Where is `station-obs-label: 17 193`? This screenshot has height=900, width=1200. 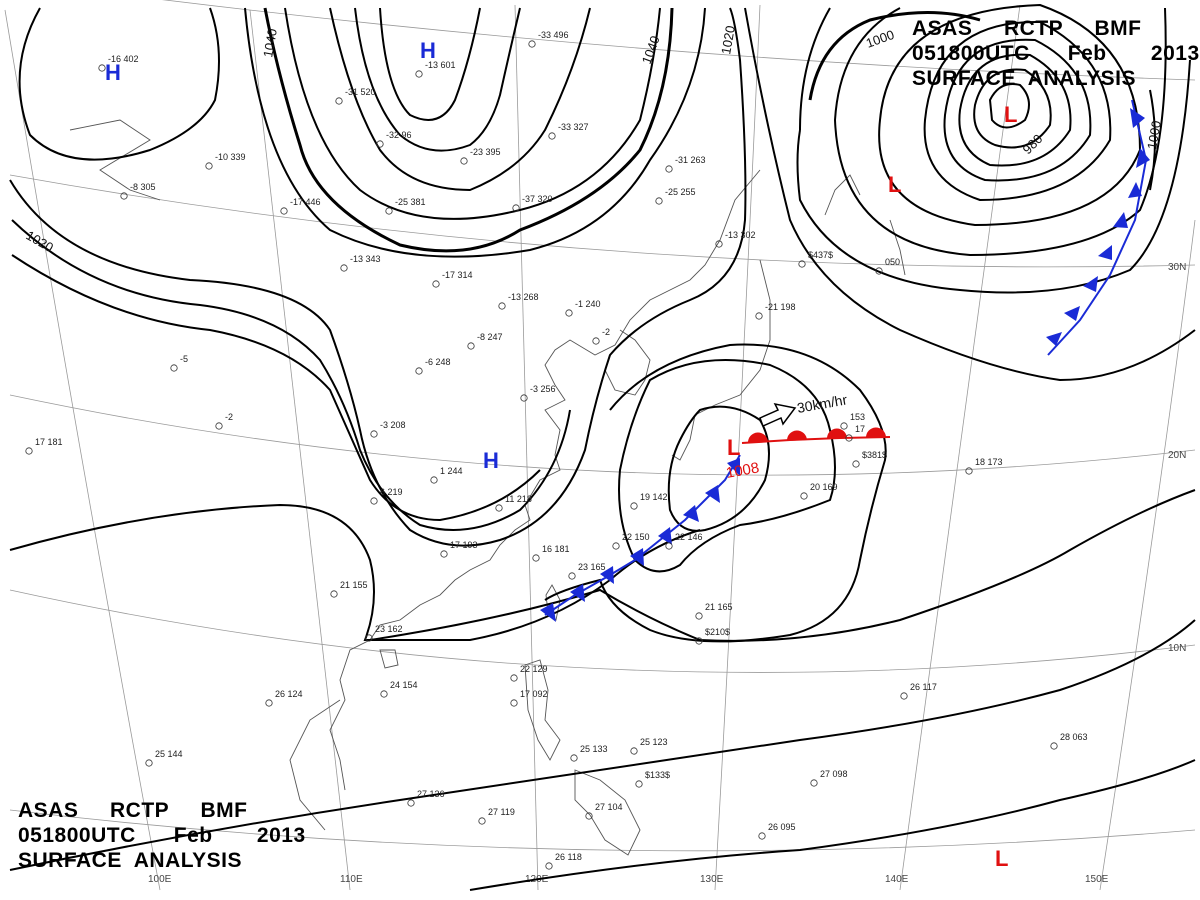
station-obs-label: 17 193 is located at coordinates (464, 545).